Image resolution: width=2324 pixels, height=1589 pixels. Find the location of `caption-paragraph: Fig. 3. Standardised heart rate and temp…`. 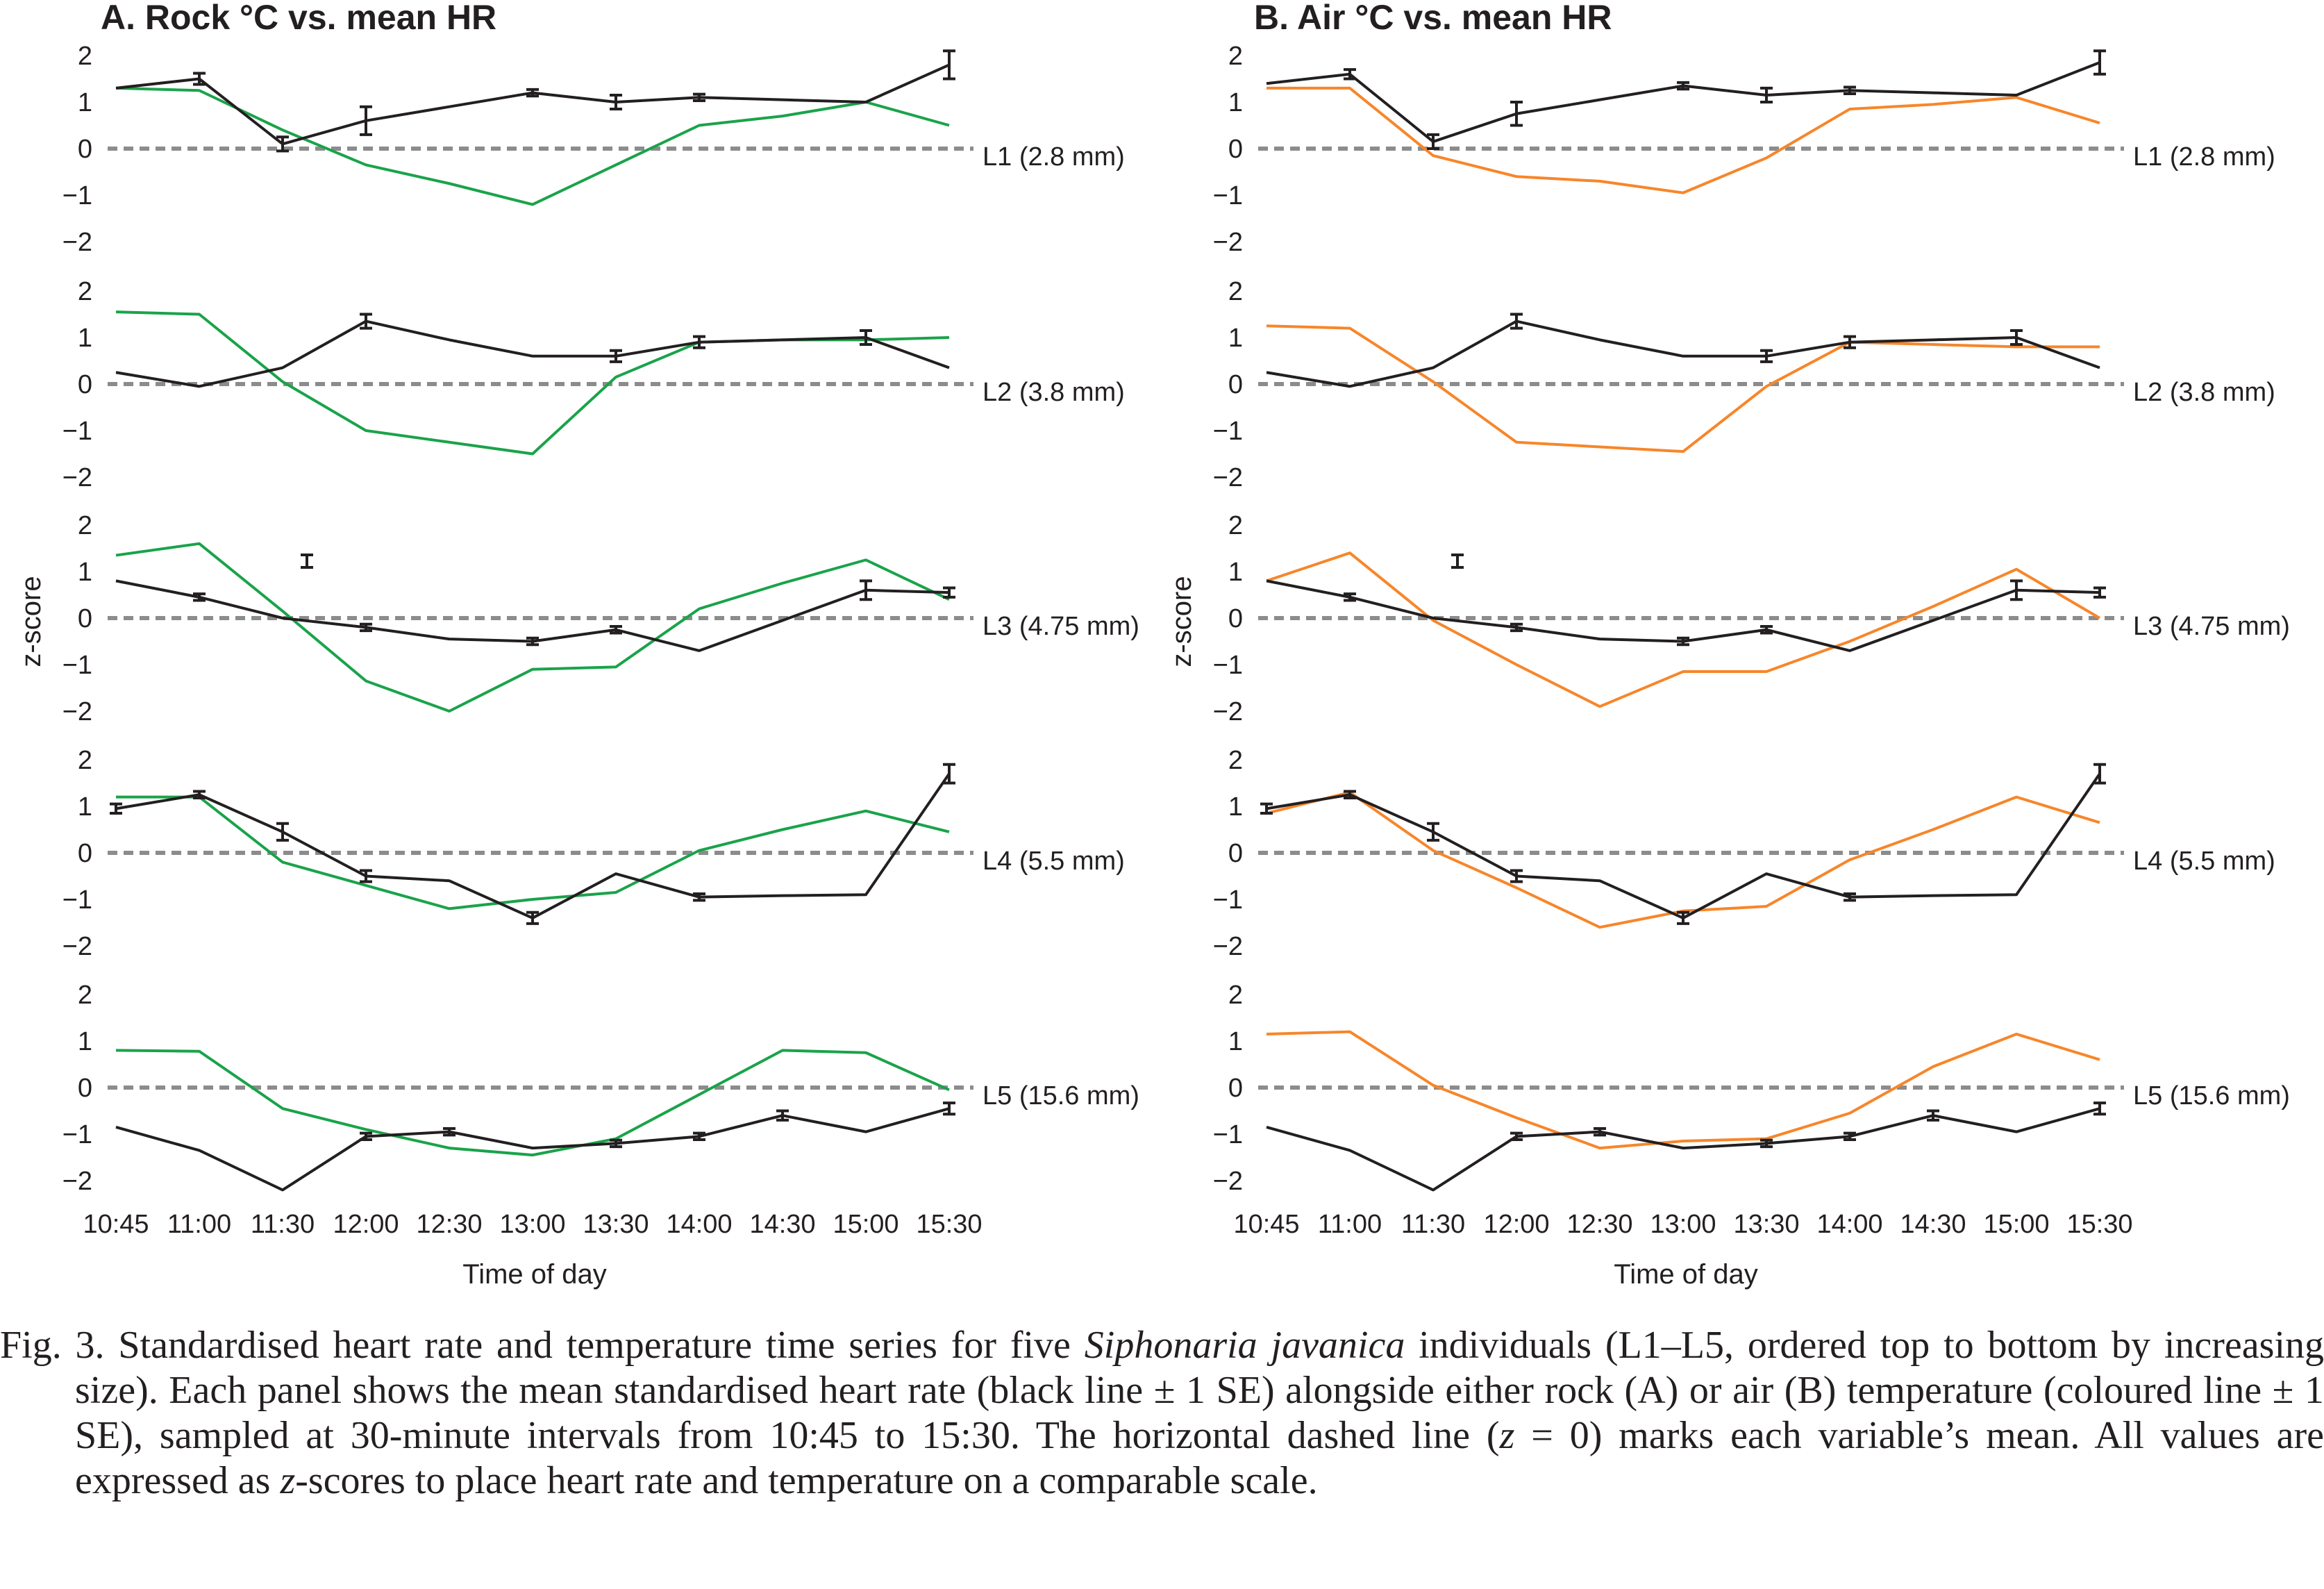

caption-paragraph: Fig. 3. Standardised heart rate and temp… is located at coordinates (1162, 1413).